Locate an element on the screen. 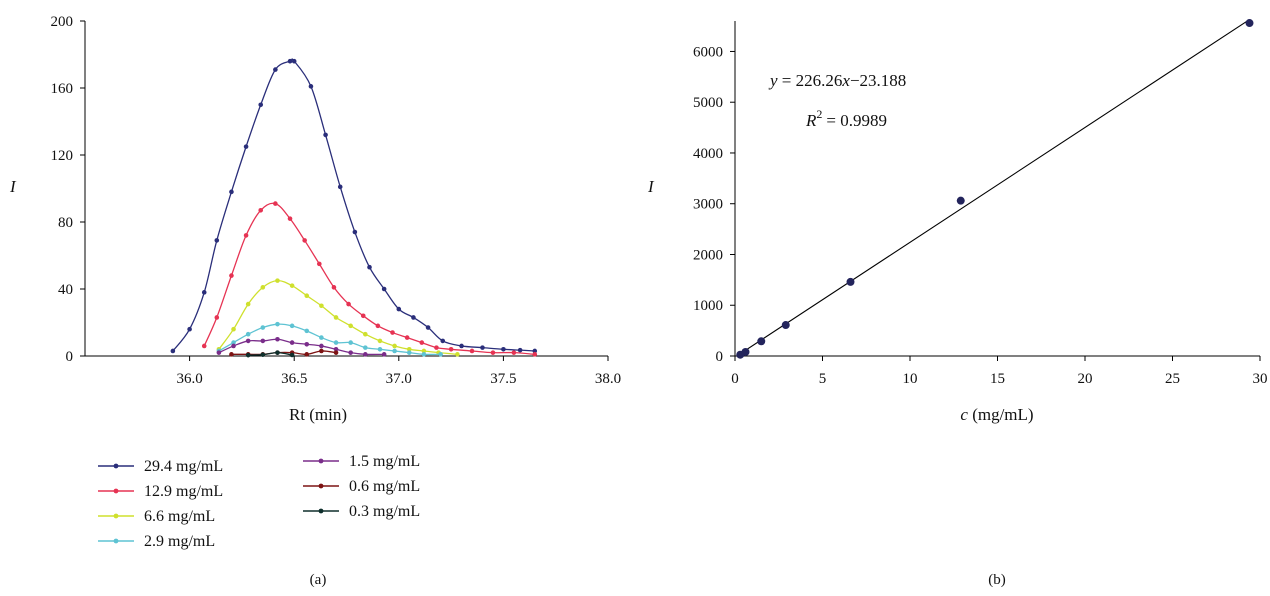  series-2.9-mg-ml is located at coordinates (329, 339).